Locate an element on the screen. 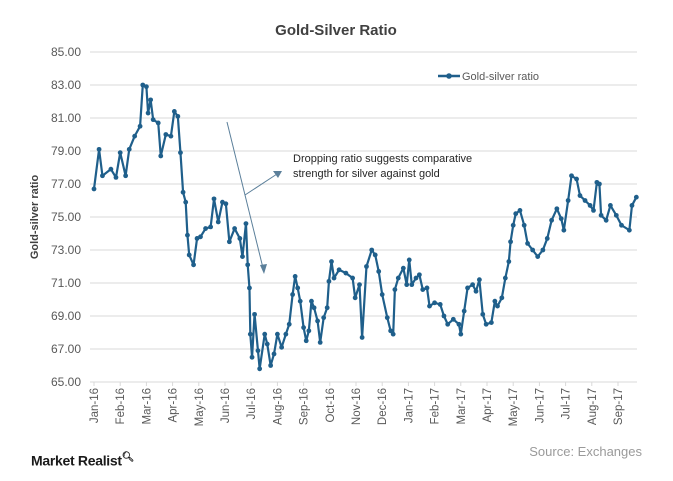  x-tick-label: Oct-16 is located at coordinates (331, 405).